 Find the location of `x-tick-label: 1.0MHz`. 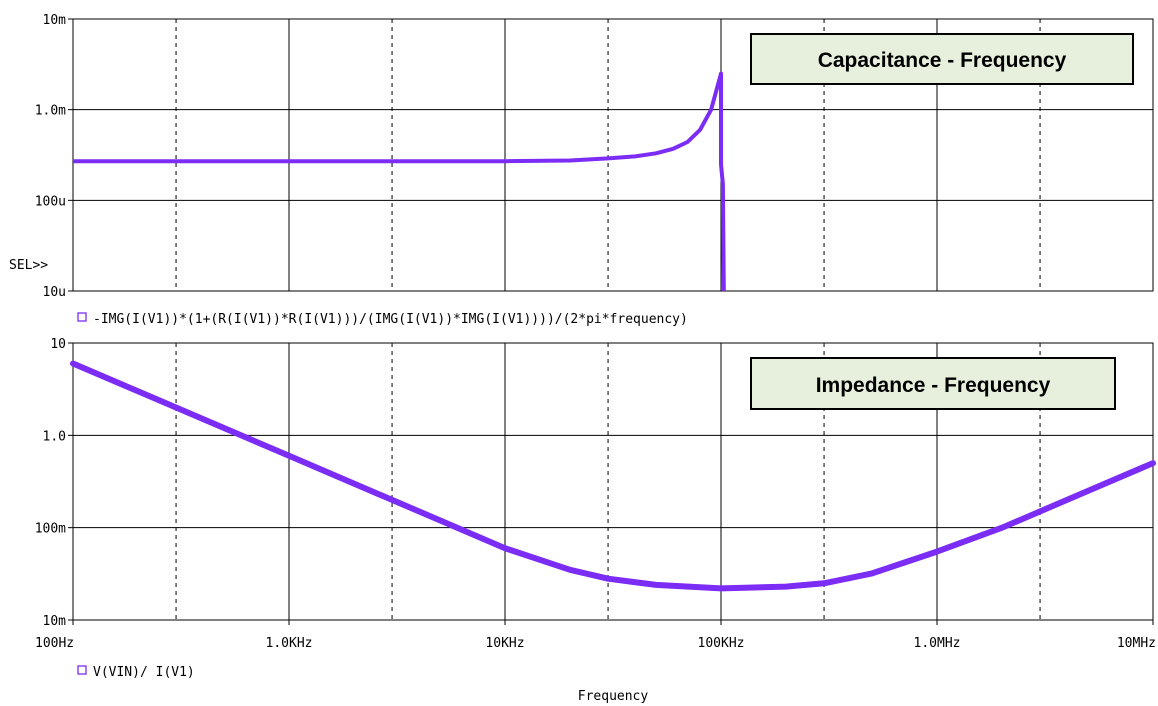

x-tick-label: 1.0MHz is located at coordinates (937, 643).